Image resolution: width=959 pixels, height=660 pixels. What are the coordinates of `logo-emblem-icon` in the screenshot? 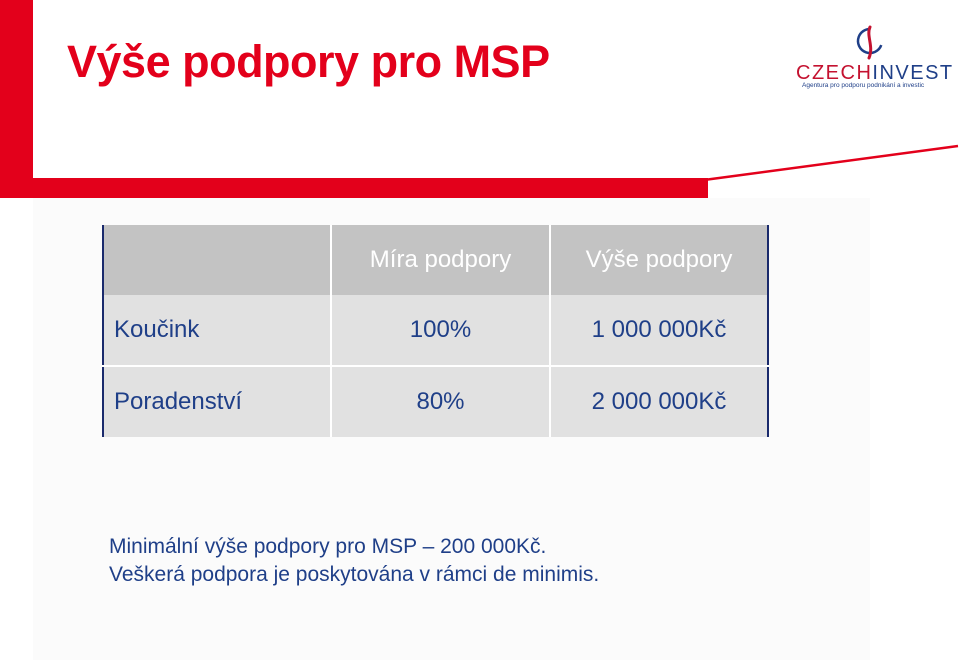 It's located at (870, 42).